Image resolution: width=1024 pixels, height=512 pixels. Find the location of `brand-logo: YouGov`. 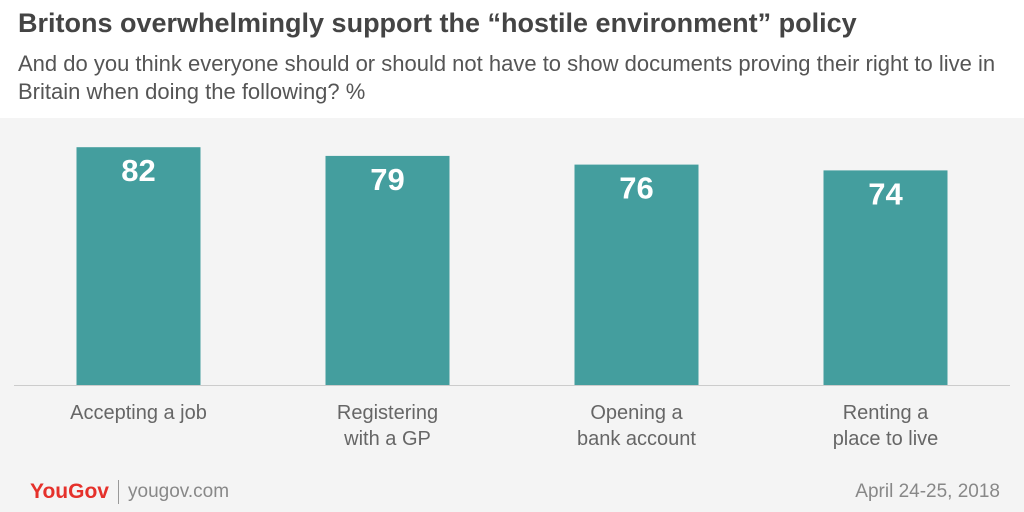

brand-logo: YouGov is located at coordinates (69, 491).